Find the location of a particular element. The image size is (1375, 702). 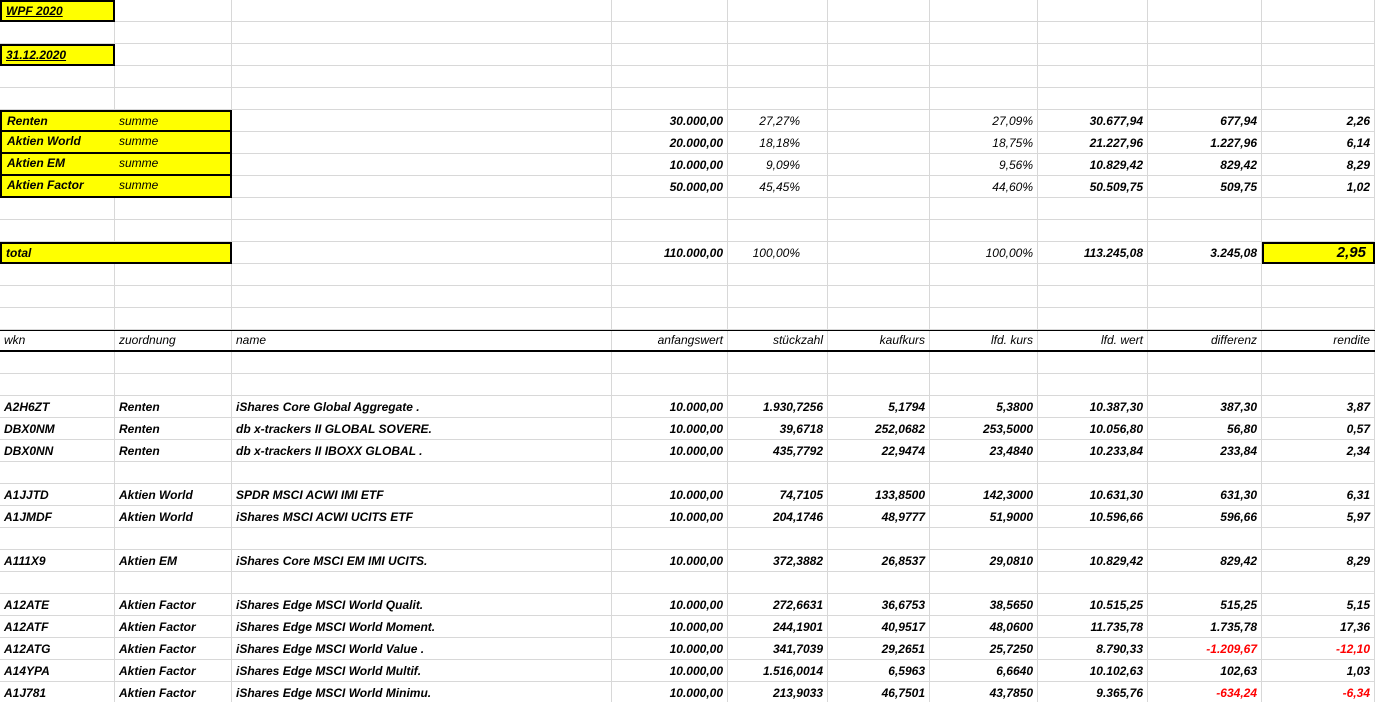

cell-wkn: A1JMDF is located at coordinates (28, 517).